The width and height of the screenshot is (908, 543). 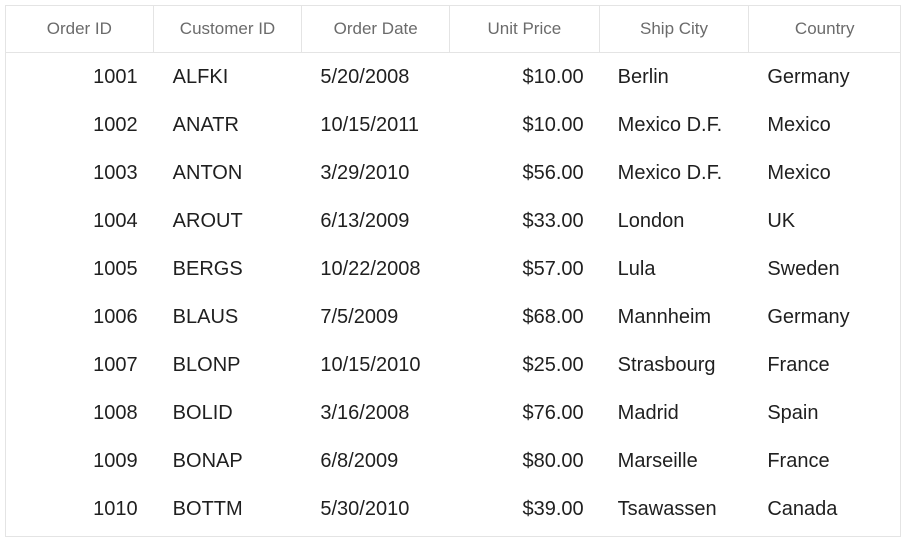 I want to click on ship-city-cell: Berlin, so click(x=643, y=76).